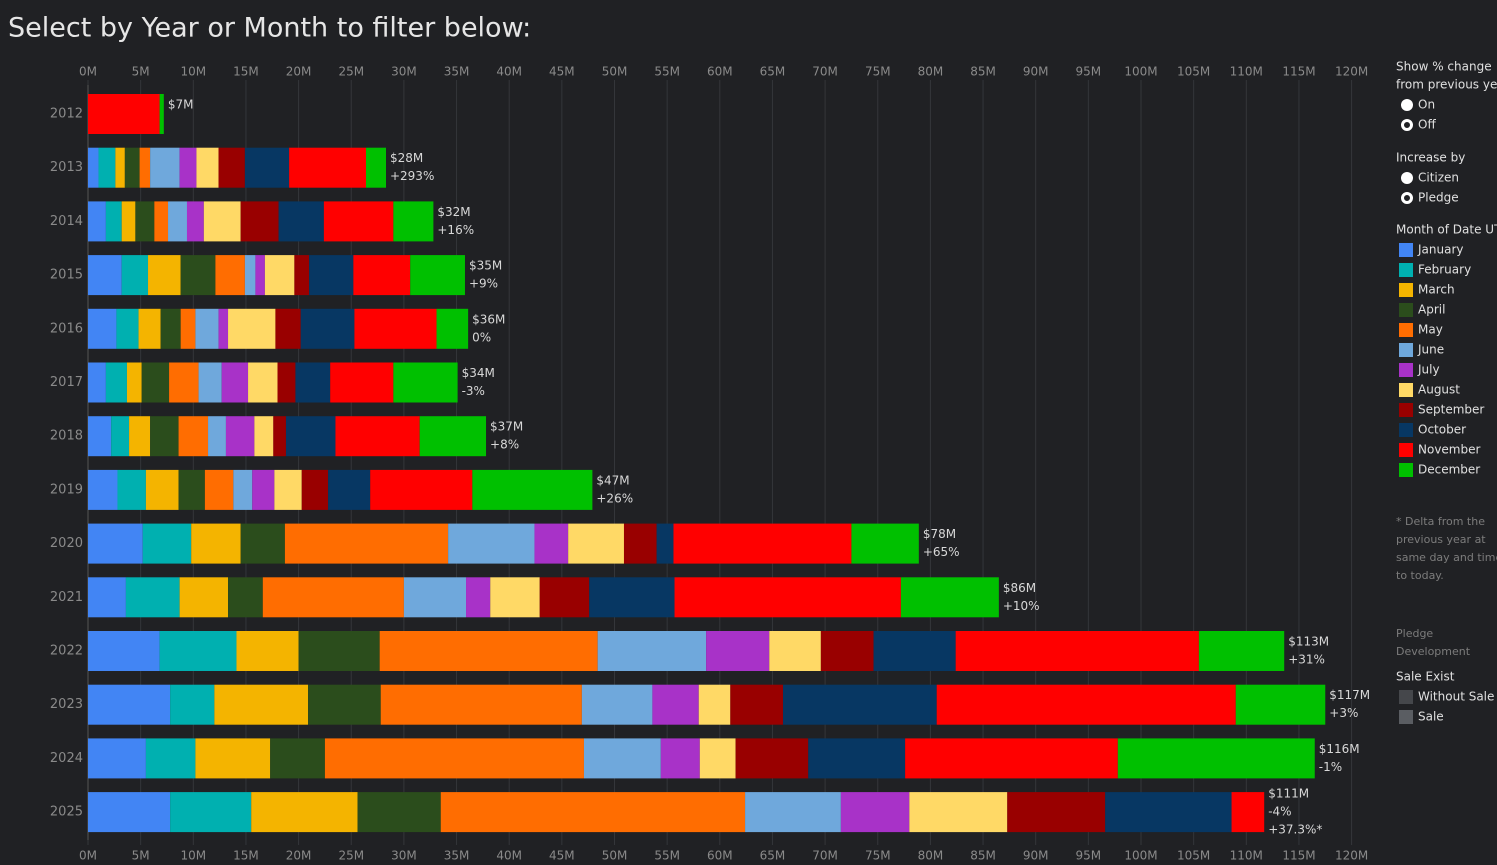 This screenshot has width=1497, height=865. Describe the element at coordinates (1430, 330) in the screenshot. I see `legend-label: May` at that location.